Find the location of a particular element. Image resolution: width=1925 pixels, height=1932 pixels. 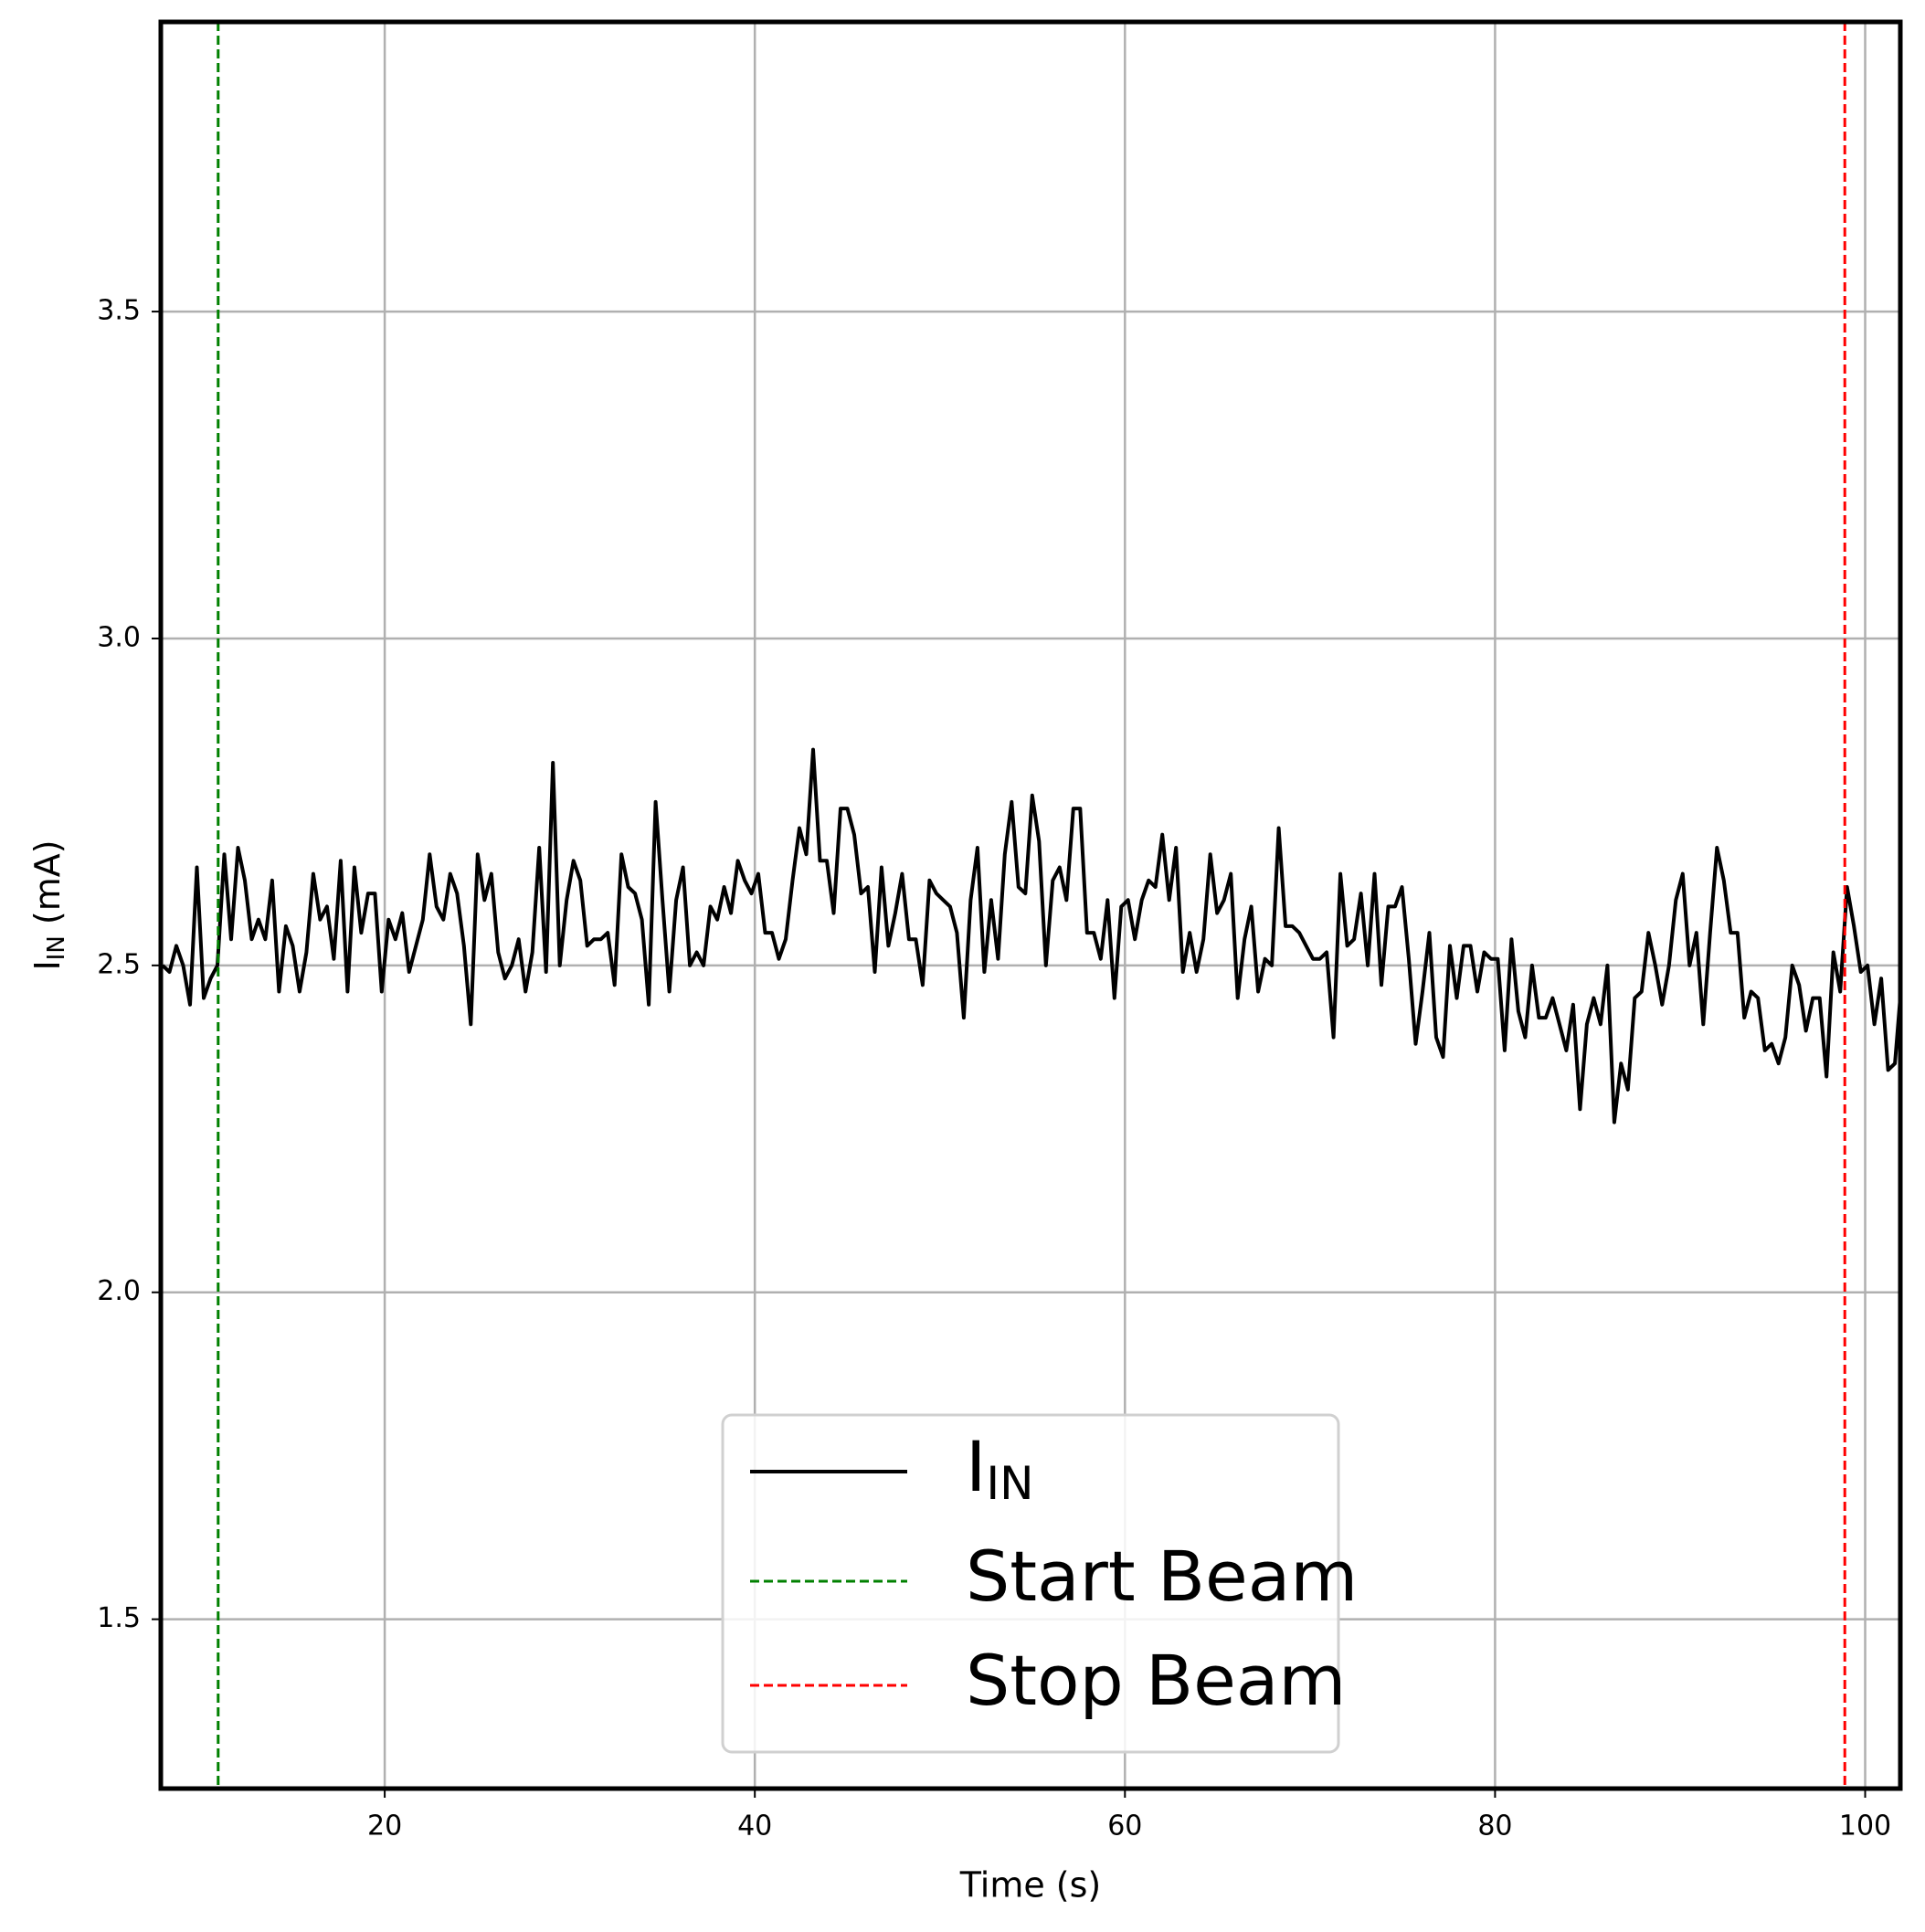

x-tick-label: 40 is located at coordinates (754, 1826).